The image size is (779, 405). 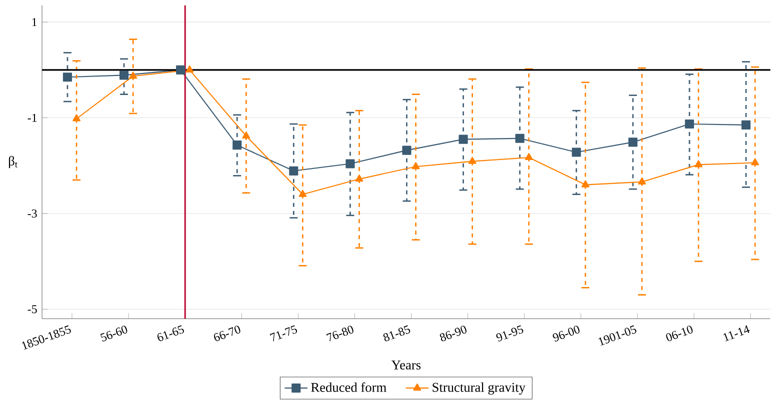 I want to click on x-tick-label: 11-14, so click(x=736, y=333).